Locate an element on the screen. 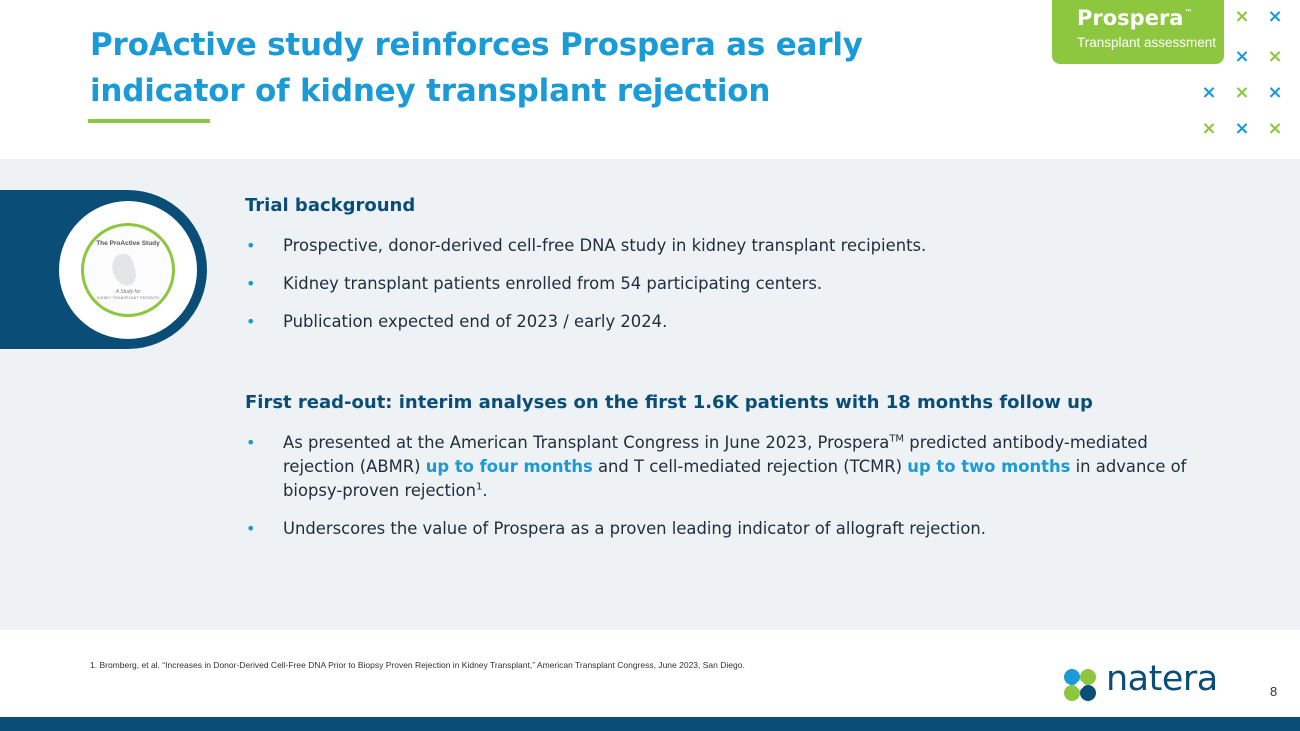  bullet-text: in advance of biopsy-proven rejection is located at coordinates (735, 478).